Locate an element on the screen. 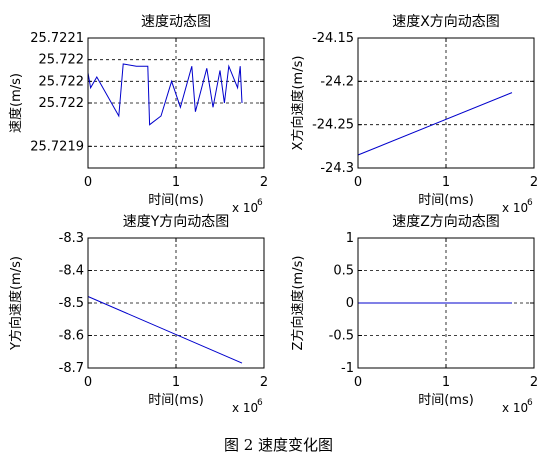  chart-title: 速度动态图 is located at coordinates (176, 22).